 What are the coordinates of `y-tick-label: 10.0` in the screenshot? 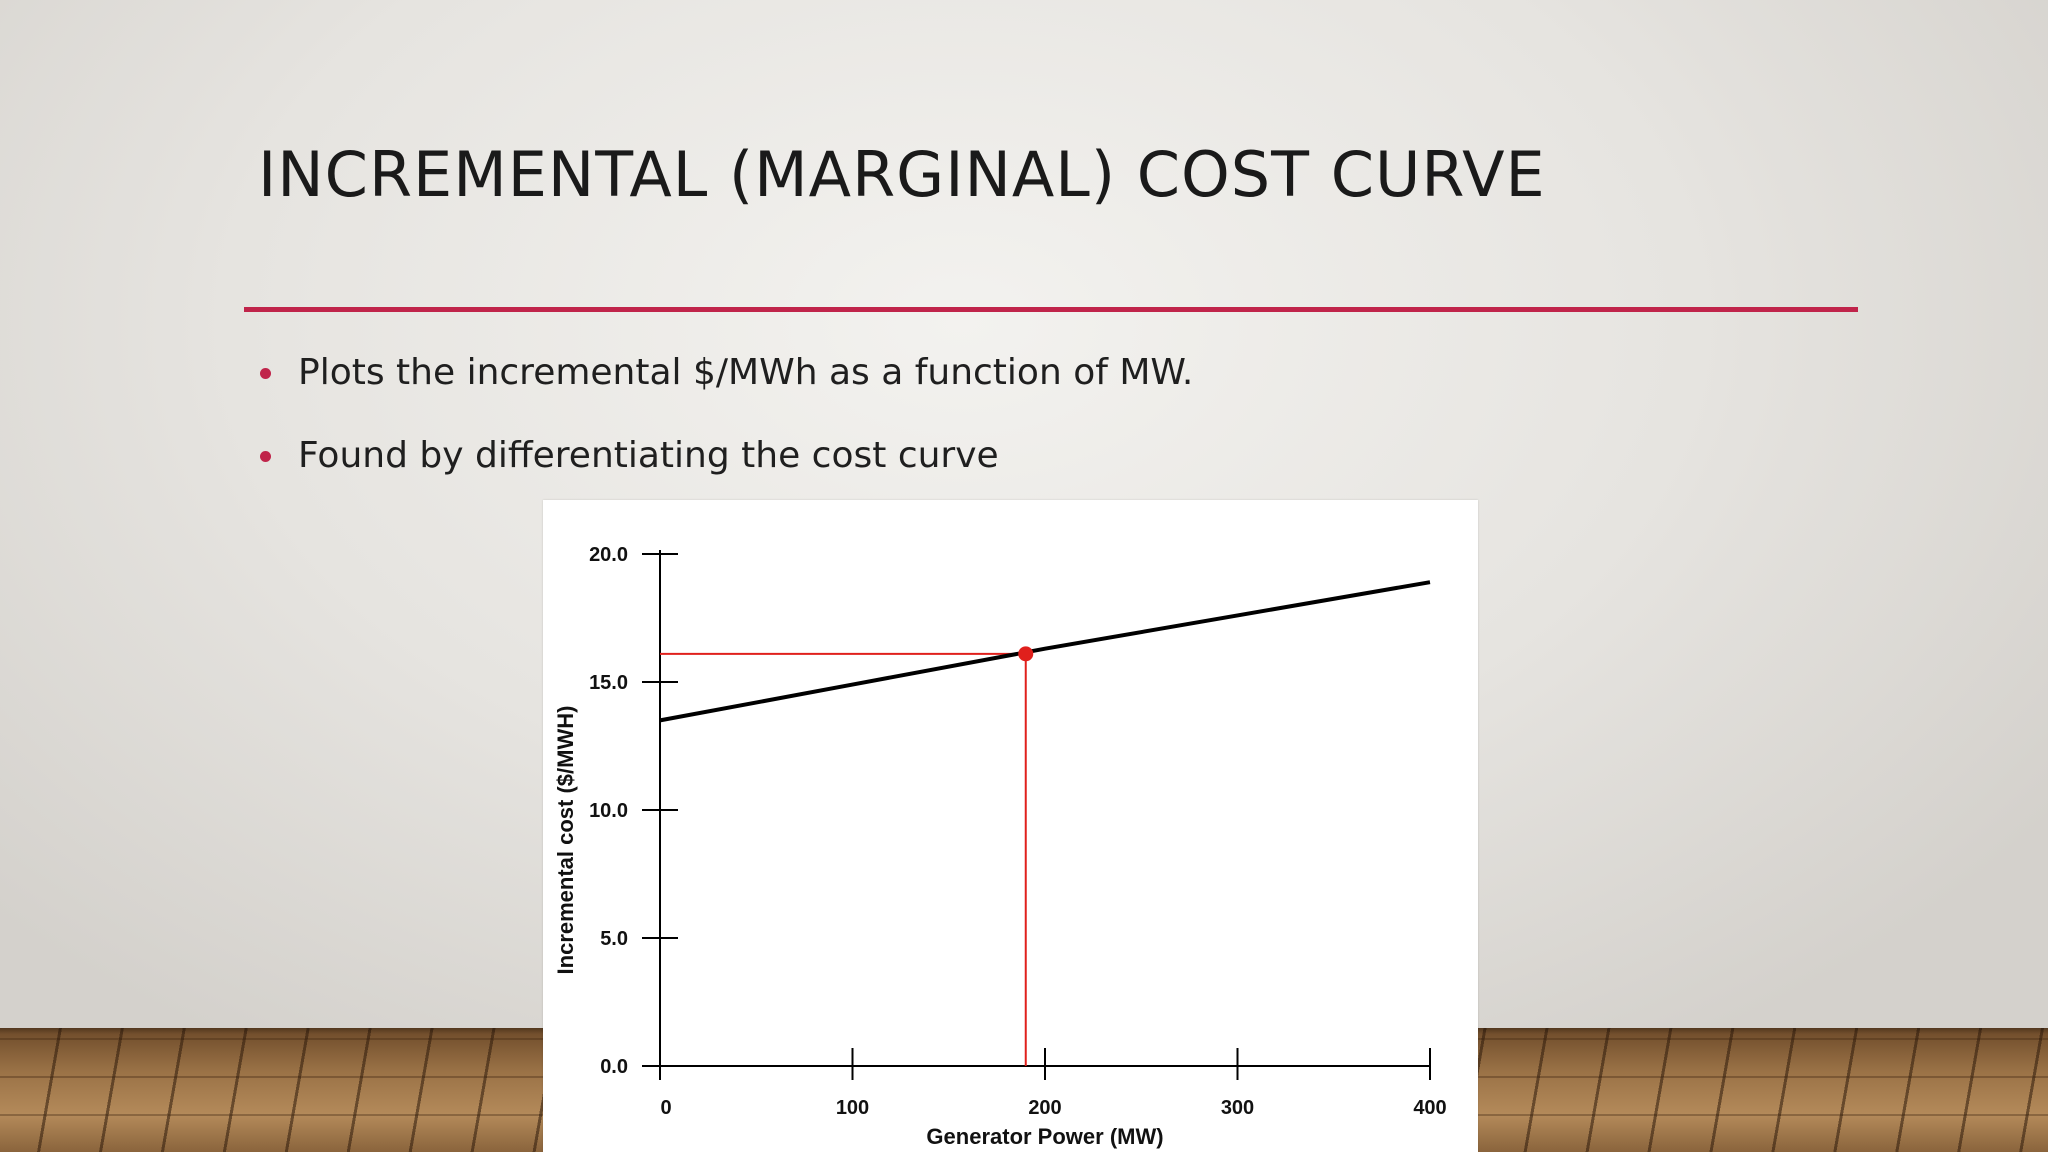 It's located at (608, 811).